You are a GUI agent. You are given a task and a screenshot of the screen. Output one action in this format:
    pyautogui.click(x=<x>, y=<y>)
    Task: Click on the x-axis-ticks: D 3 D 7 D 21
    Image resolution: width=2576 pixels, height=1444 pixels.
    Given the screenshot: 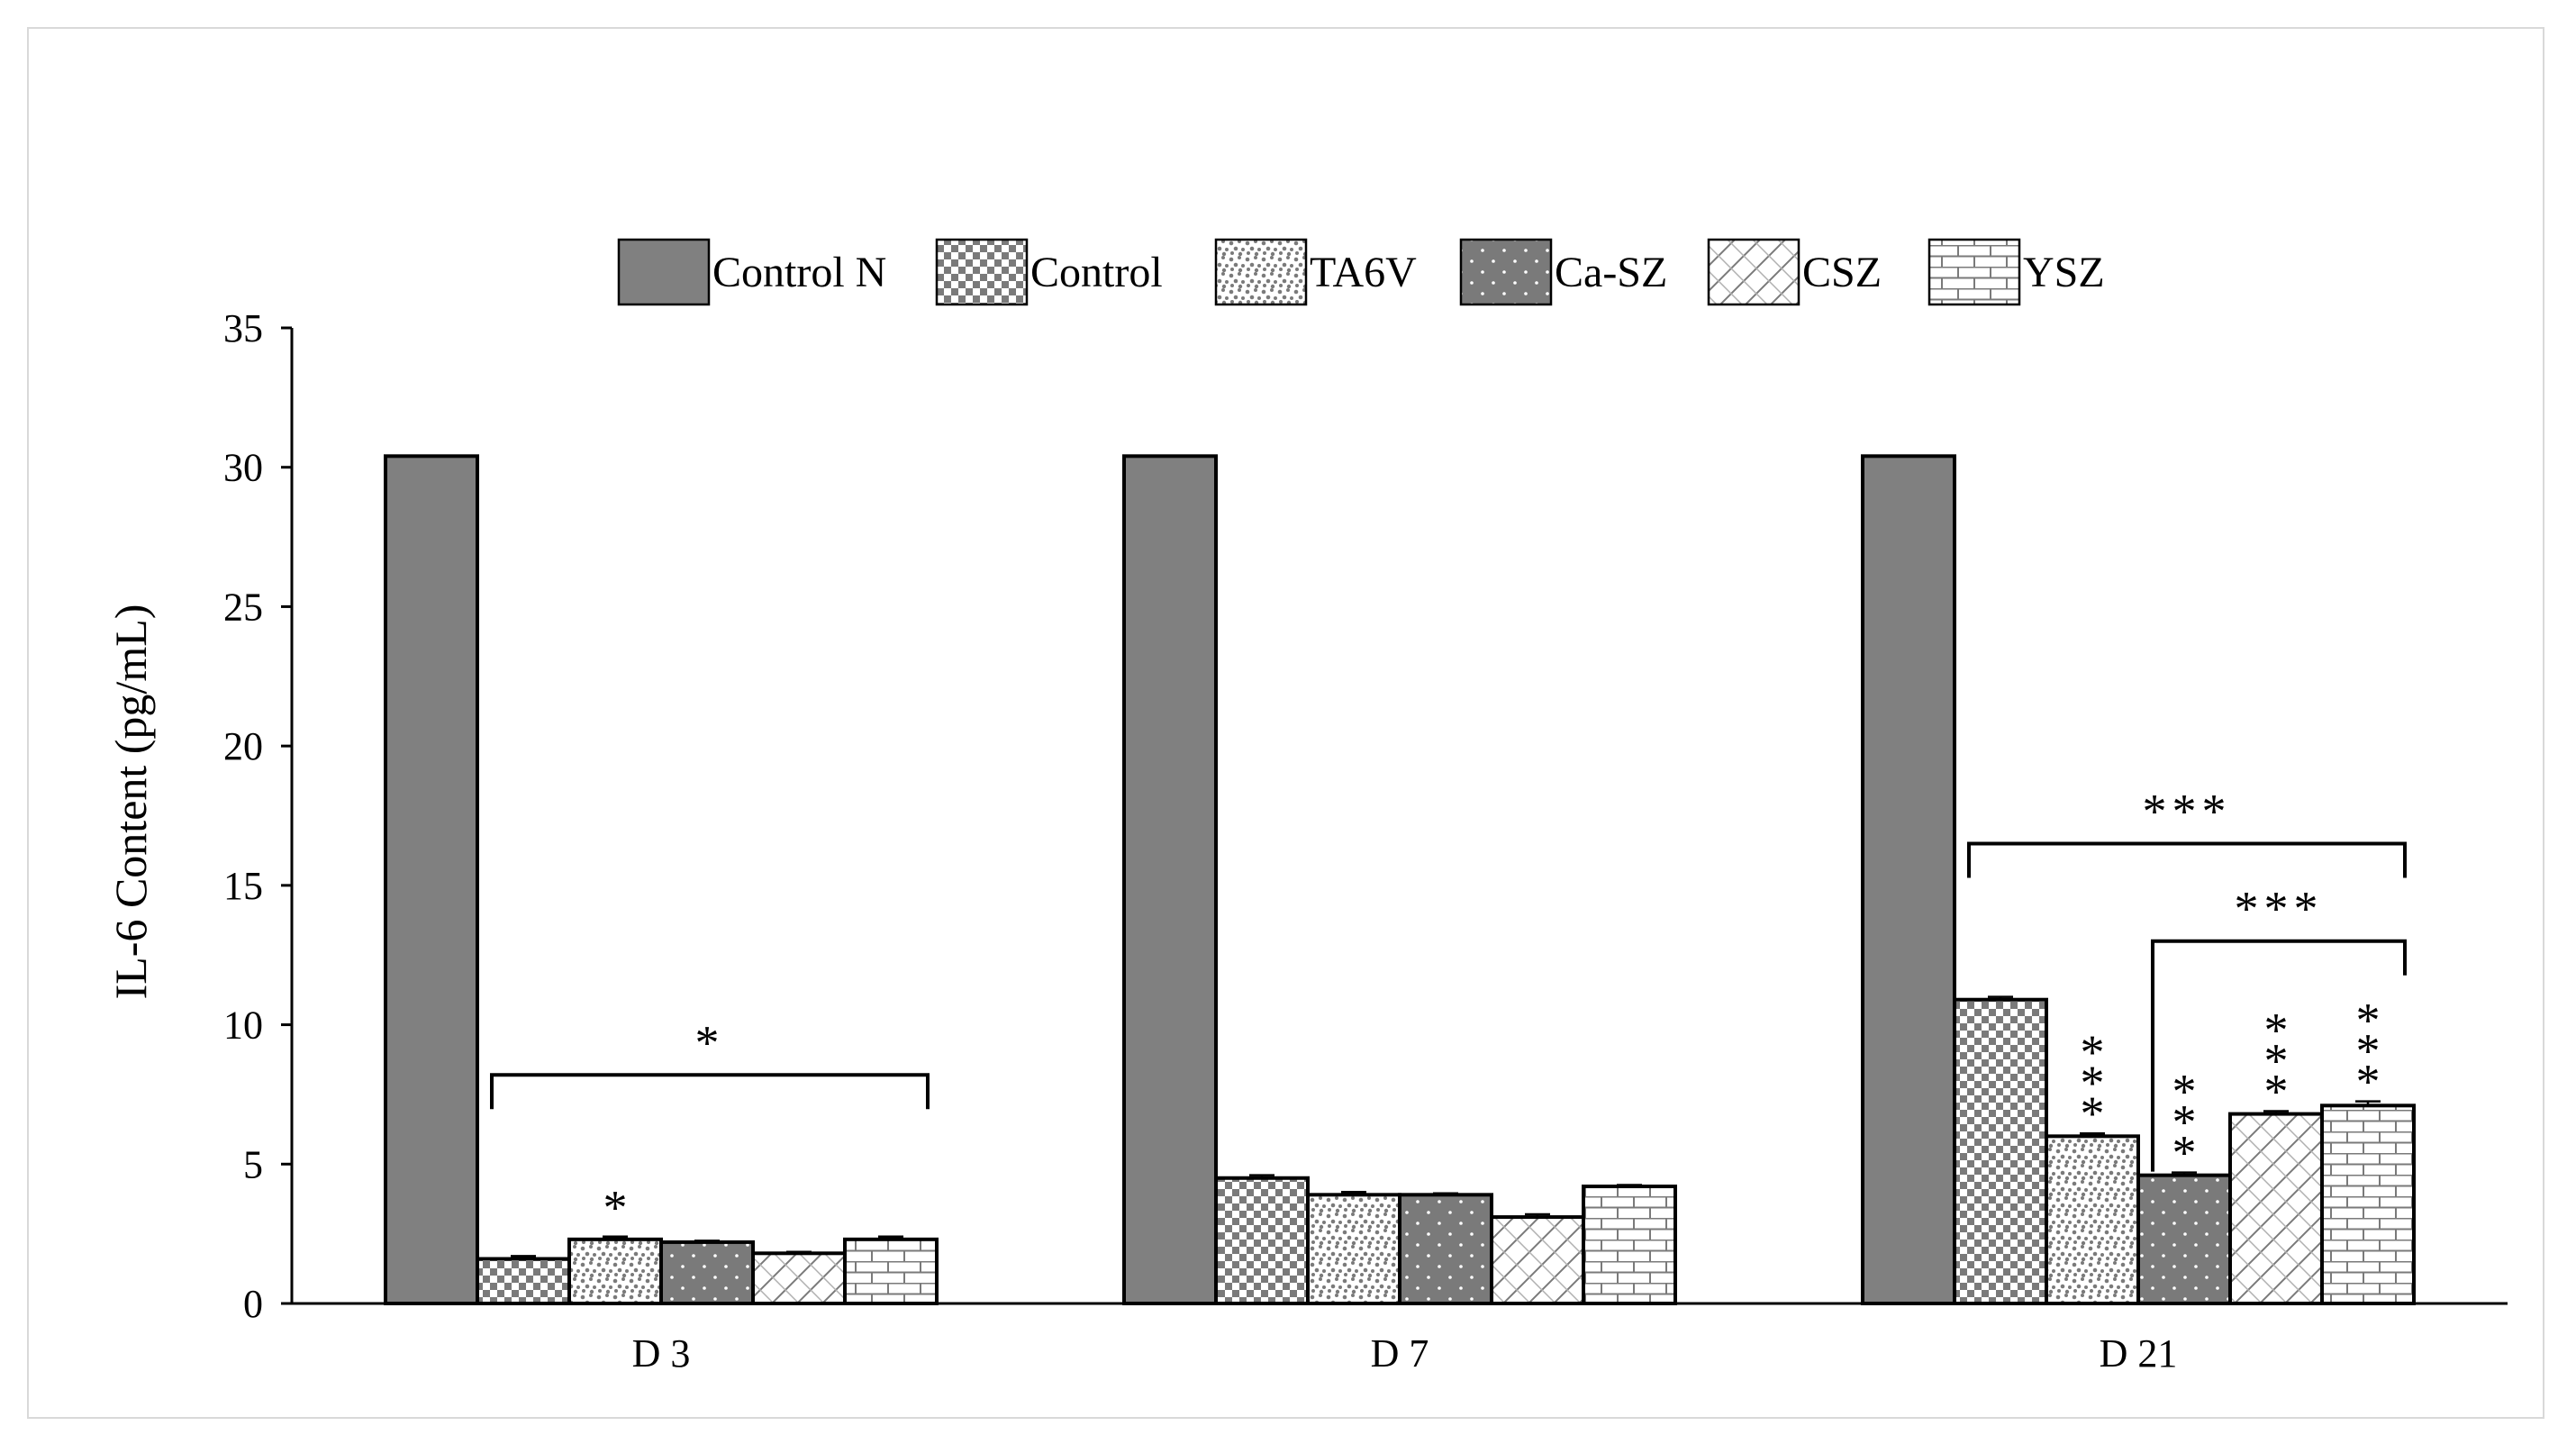 What is the action you would take?
    pyautogui.click(x=1405, y=1353)
    